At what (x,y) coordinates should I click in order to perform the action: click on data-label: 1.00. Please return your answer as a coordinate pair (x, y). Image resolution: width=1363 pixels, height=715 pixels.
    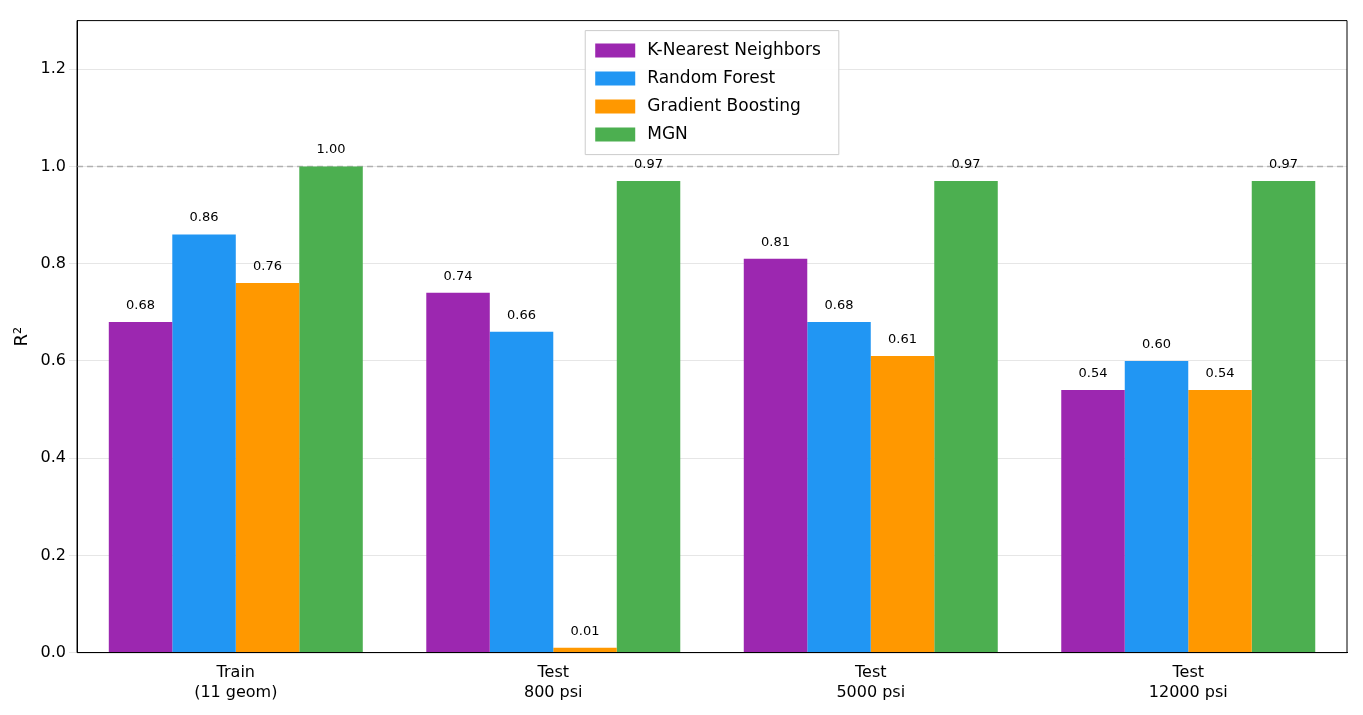
    Looking at the image, I should click on (331, 149).